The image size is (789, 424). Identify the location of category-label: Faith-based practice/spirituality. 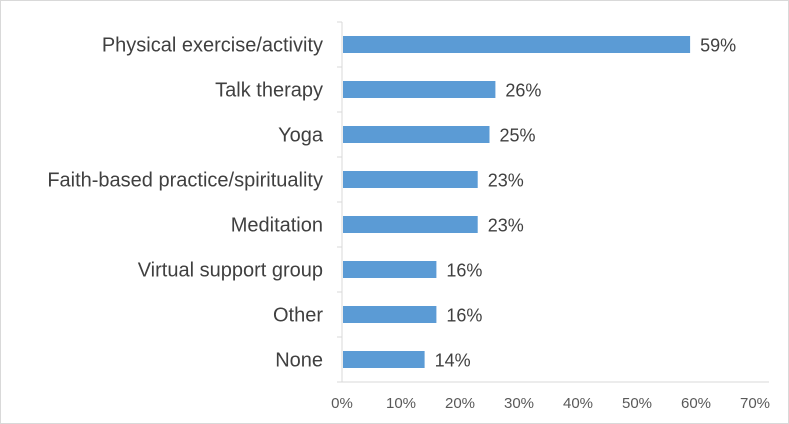
(185, 181).